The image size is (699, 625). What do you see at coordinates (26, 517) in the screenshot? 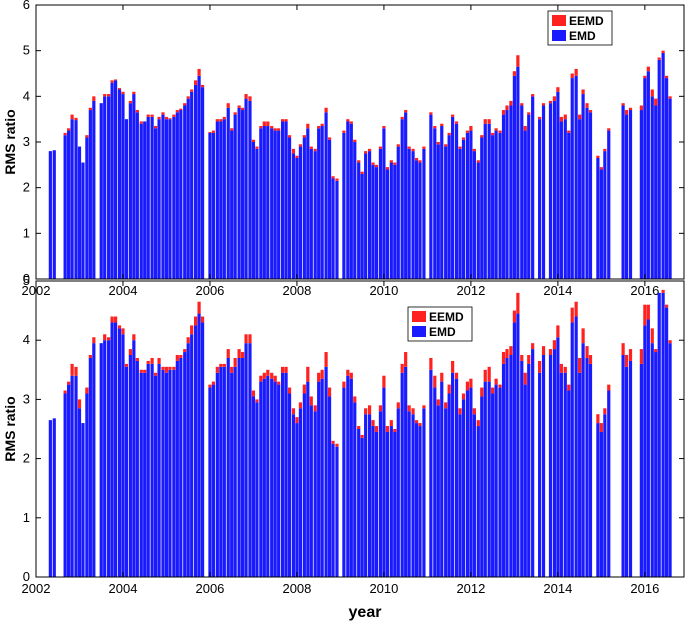
I see `y-tick-label: 1` at bounding box center [26, 517].